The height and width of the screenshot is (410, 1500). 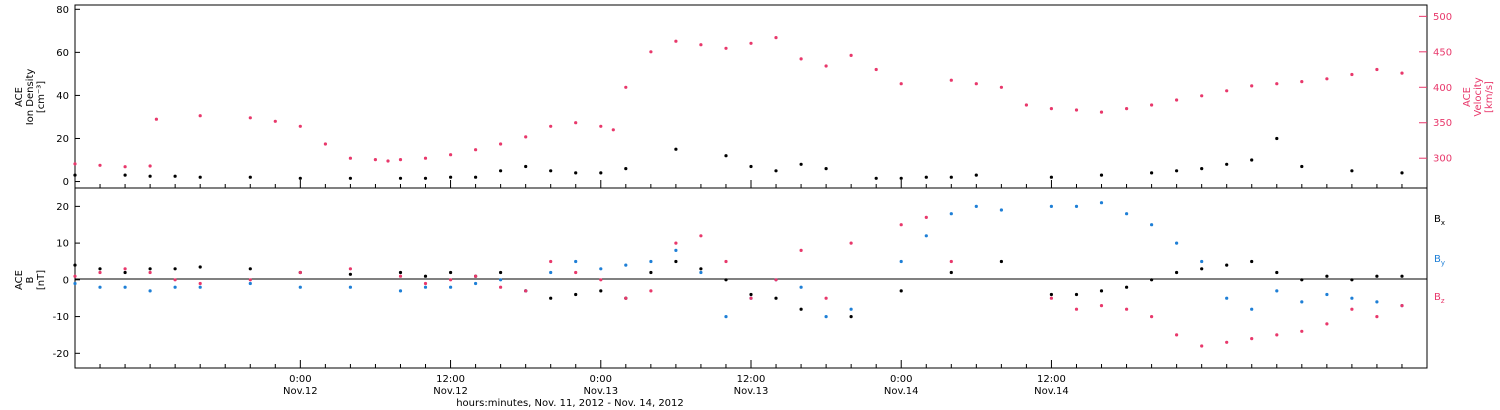 I want to click on top-left-tick-label: 0, so click(x=66, y=182).